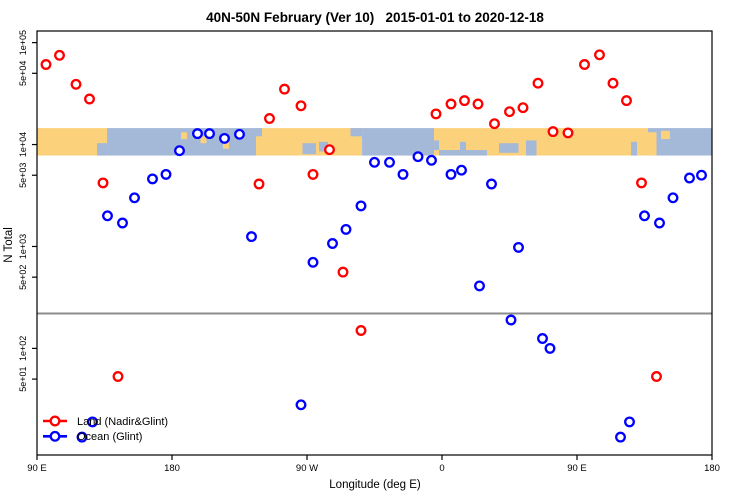 The width and height of the screenshot is (750, 500). What do you see at coordinates (23, 378) in the screenshot?
I see `y-tick-label: 5e+01` at bounding box center [23, 378].